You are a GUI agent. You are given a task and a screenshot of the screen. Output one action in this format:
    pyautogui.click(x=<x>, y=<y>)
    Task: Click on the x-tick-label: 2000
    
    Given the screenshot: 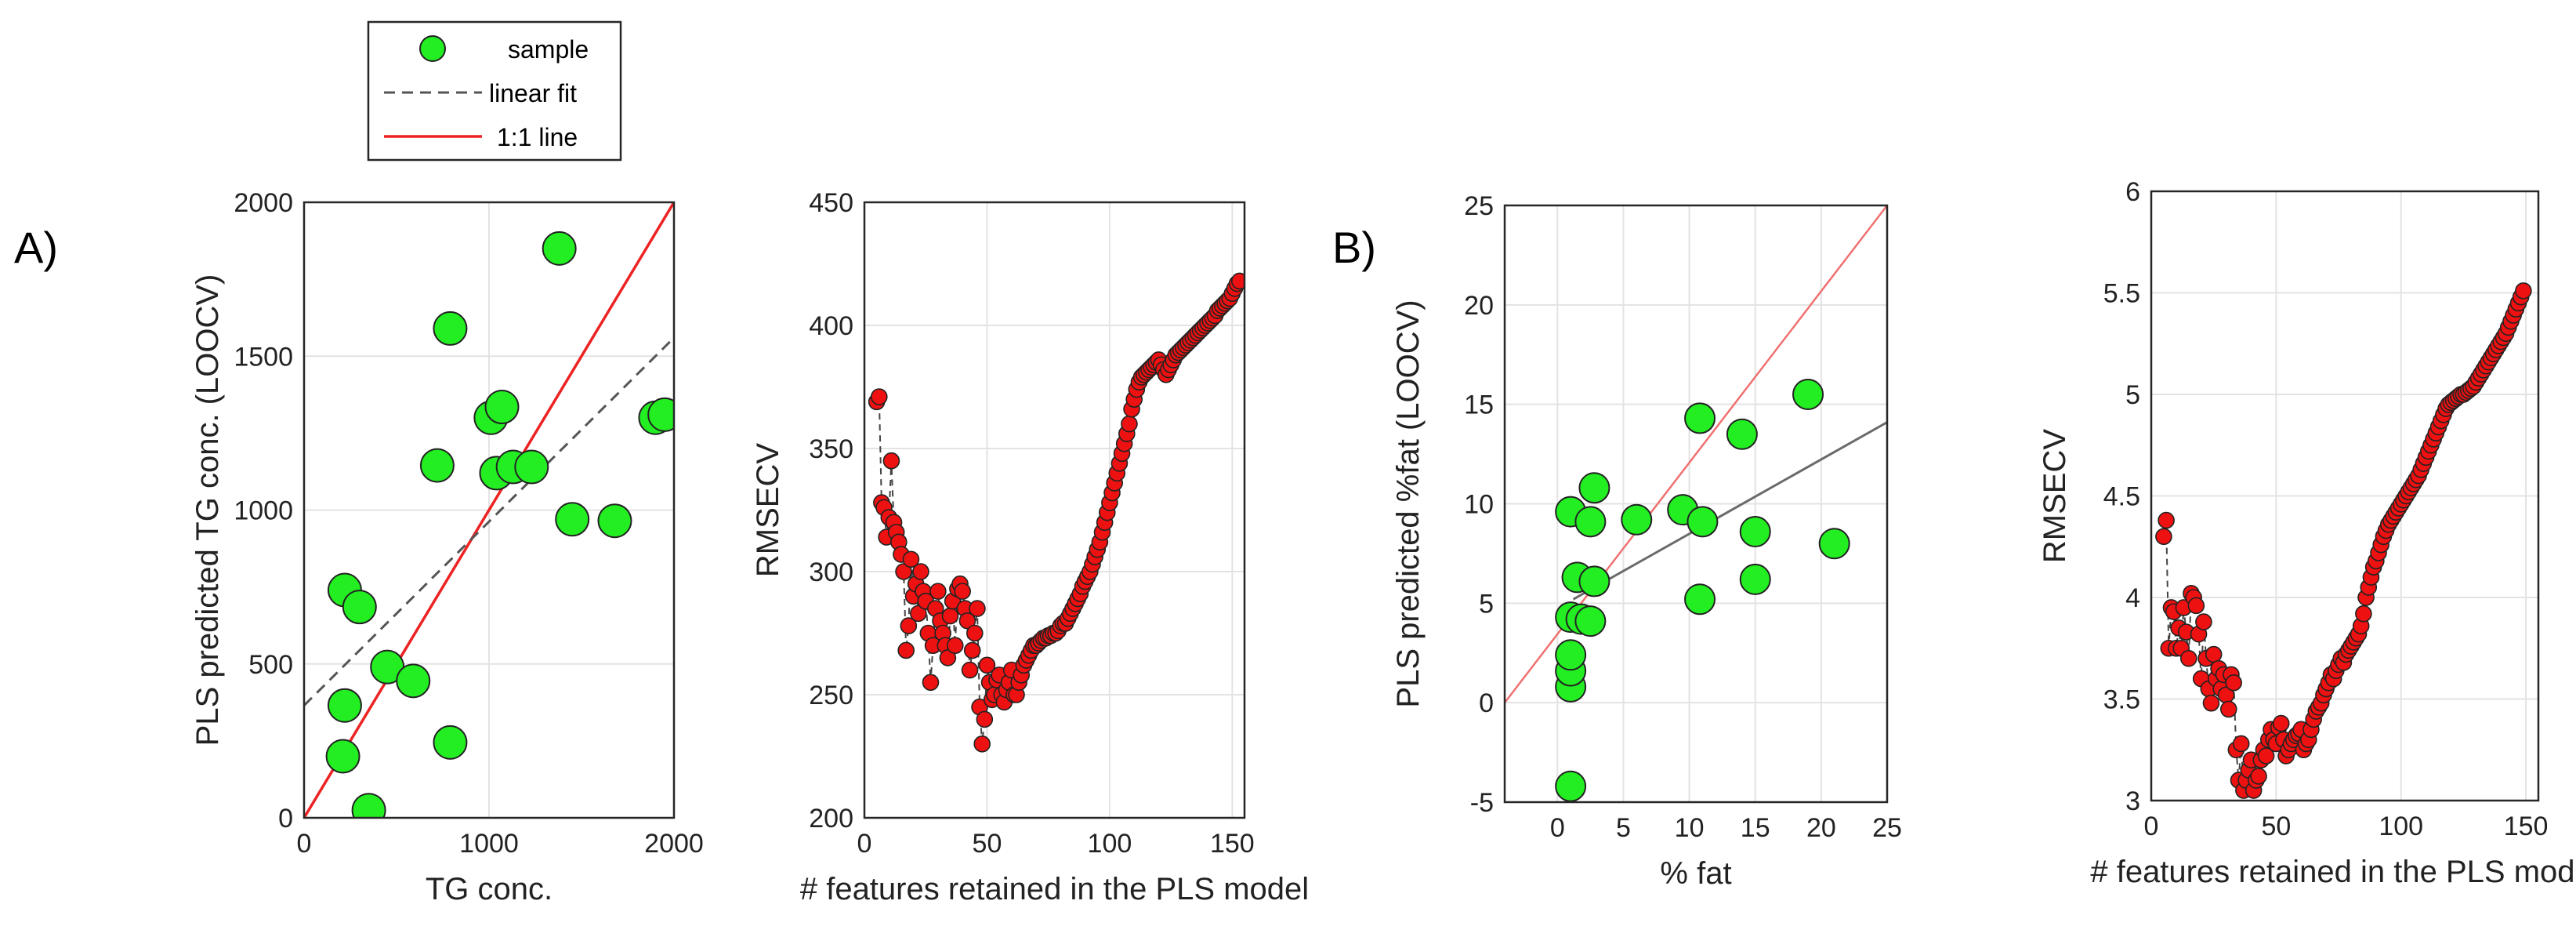 What is the action you would take?
    pyautogui.click(x=674, y=844)
    